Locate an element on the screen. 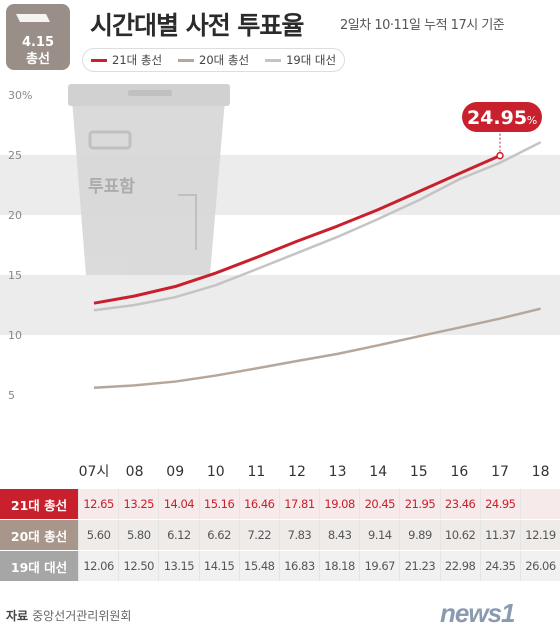 Image resolution: width=560 pixels, height=643 pixels. y-axis: 5 10 15 20 25 30% is located at coordinates (20, 245).